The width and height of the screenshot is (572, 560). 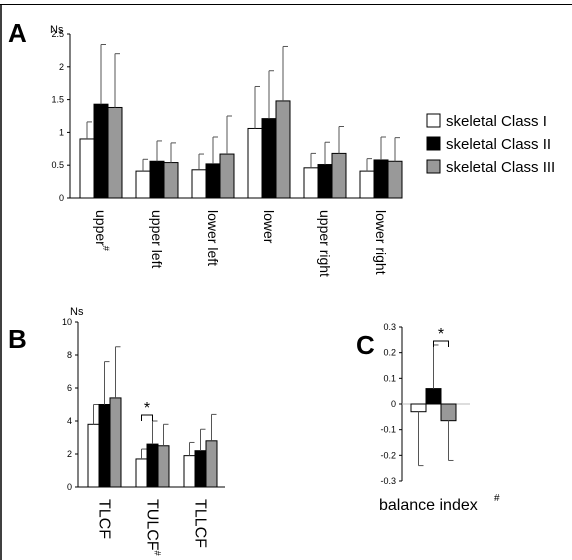 I want to click on panel-a-bar-4-s2, so click(x=269, y=158).